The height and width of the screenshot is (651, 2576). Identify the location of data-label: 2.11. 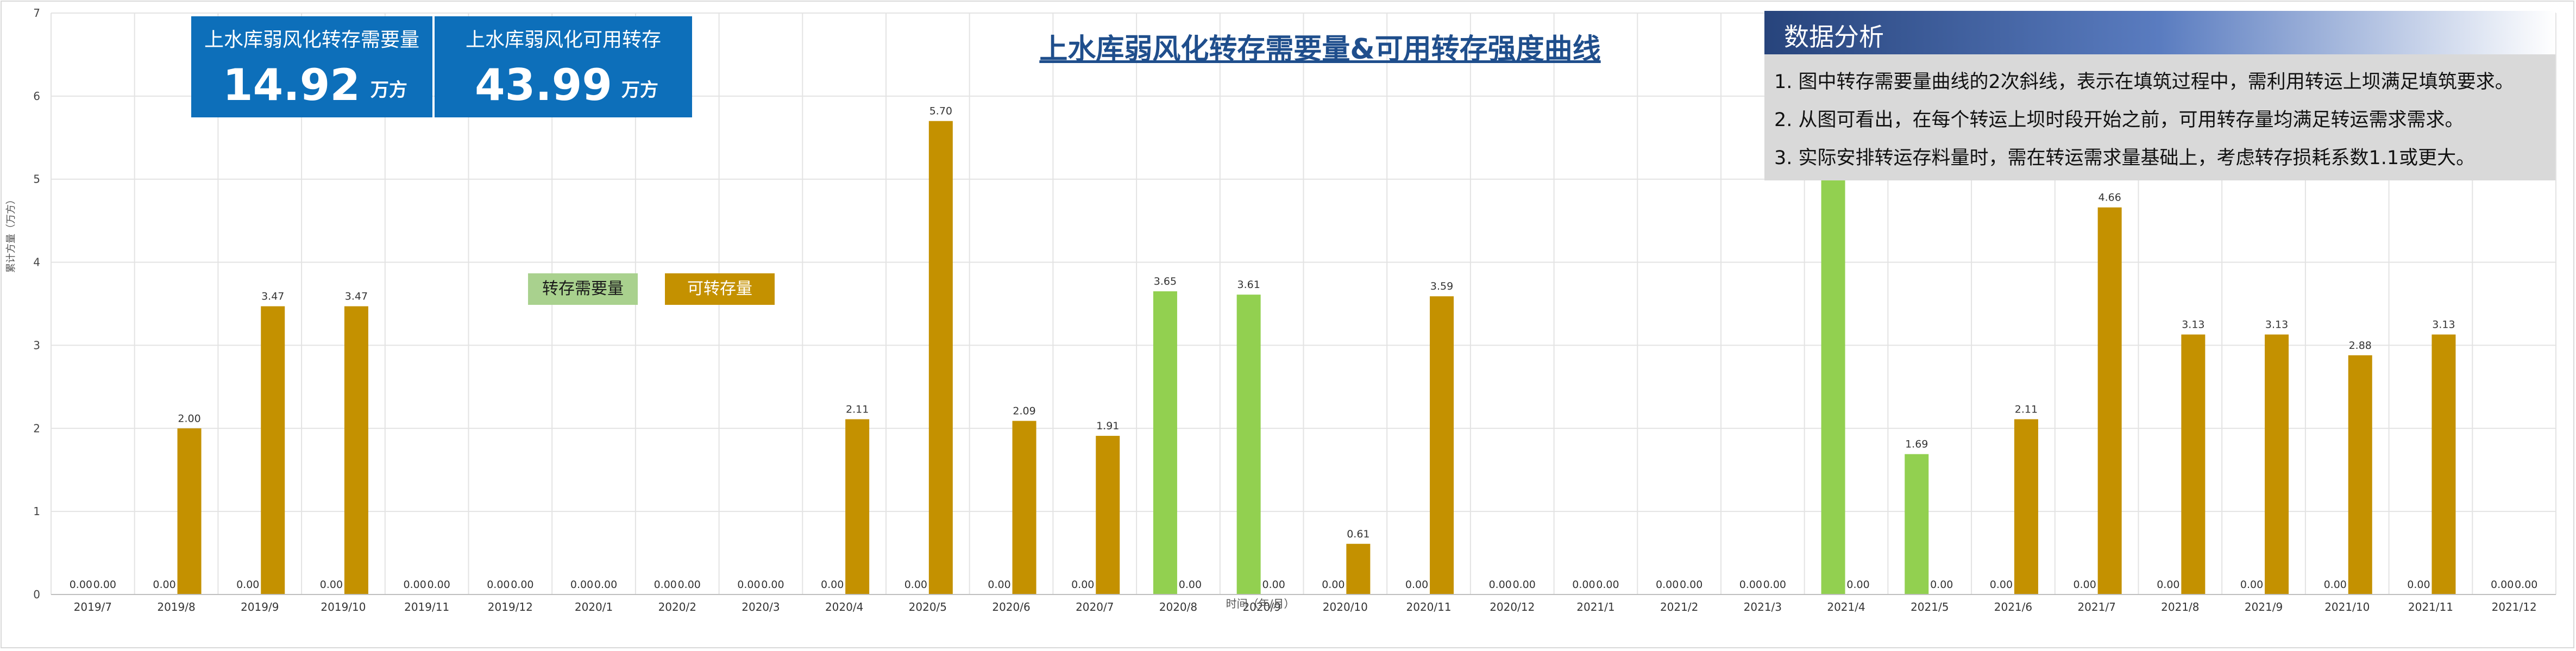
(2026, 409).